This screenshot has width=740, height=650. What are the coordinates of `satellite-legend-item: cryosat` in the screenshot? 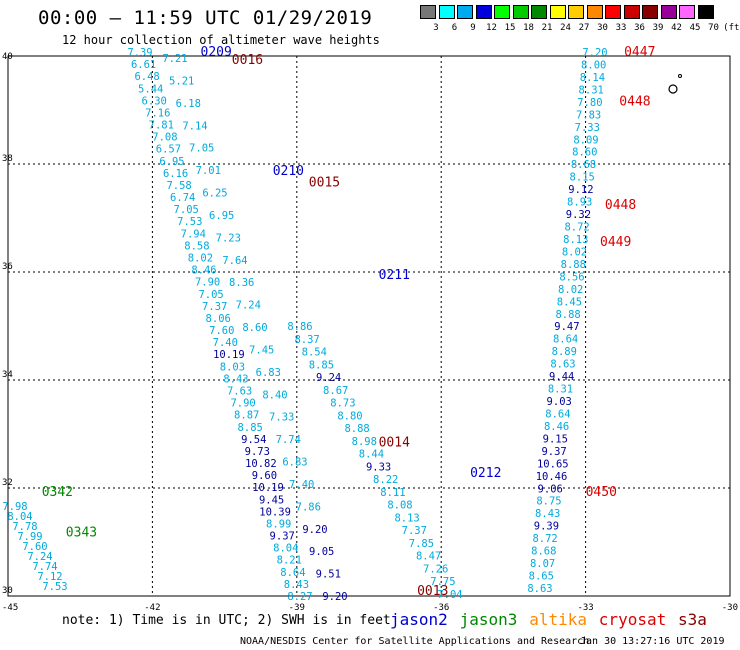 It's located at (632, 619).